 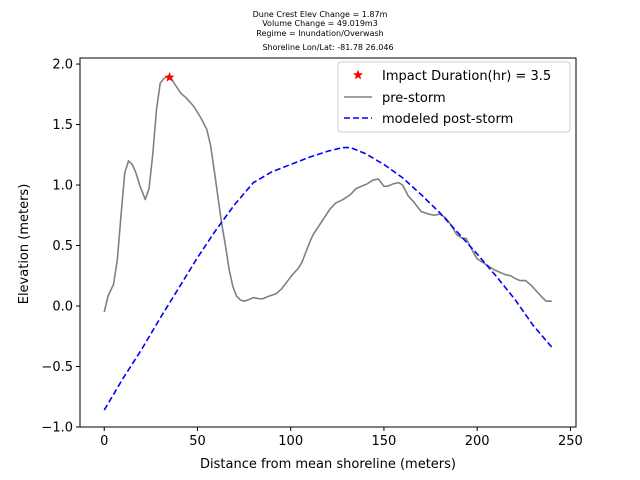 I want to click on y-tick-label: 1.5, so click(x=62, y=125).